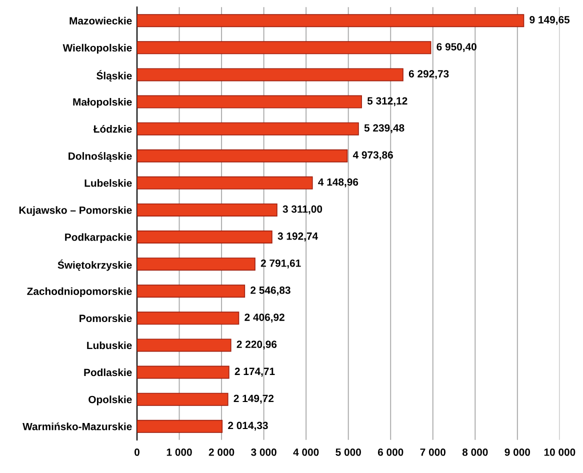  What do you see at coordinates (456, 47) in the screenshot?
I see `data-label: 6 950,40` at bounding box center [456, 47].